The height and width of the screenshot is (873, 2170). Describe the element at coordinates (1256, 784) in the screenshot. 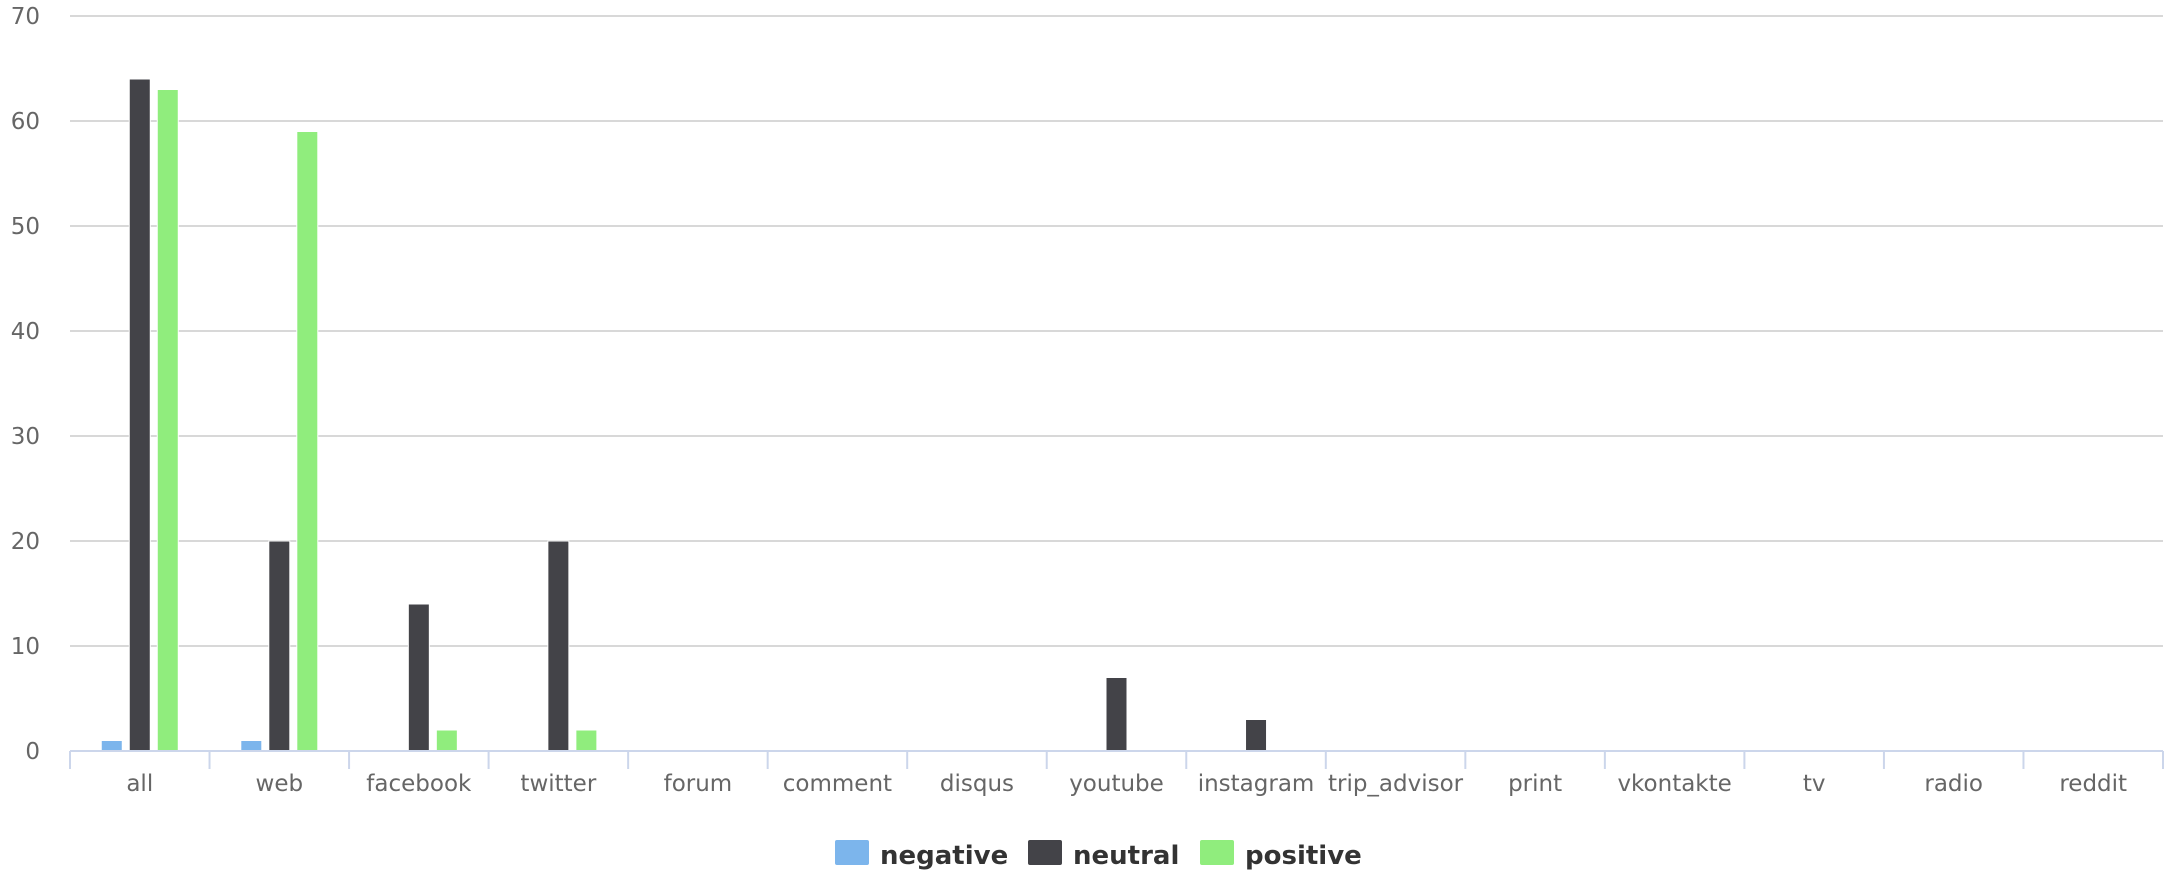

I see `x-tick-label: instagram` at that location.